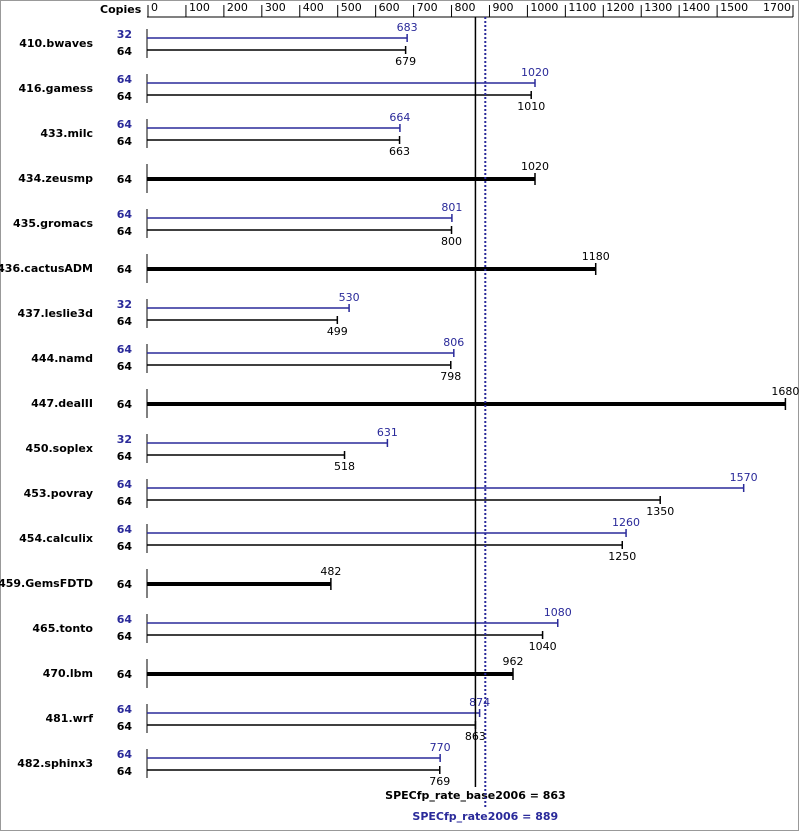 The height and width of the screenshot is (831, 799). Describe the element at coordinates (453, 342) in the screenshot. I see `value-label: 806` at that location.